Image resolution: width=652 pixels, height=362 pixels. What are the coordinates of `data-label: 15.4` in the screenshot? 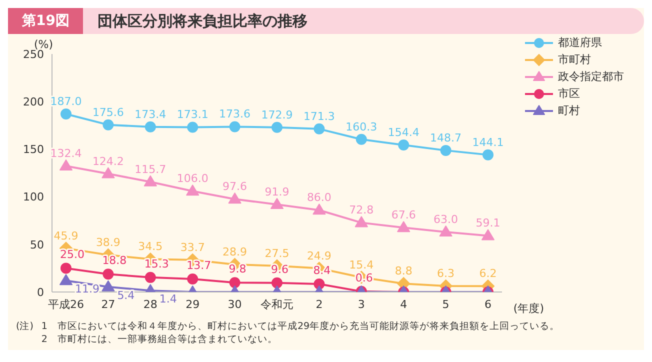 It's located at (361, 265).